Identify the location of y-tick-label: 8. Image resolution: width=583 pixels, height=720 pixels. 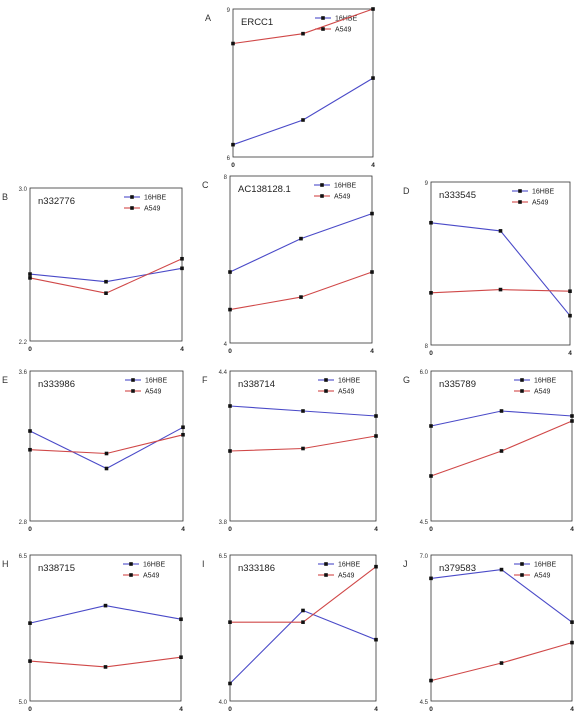
(226, 178).